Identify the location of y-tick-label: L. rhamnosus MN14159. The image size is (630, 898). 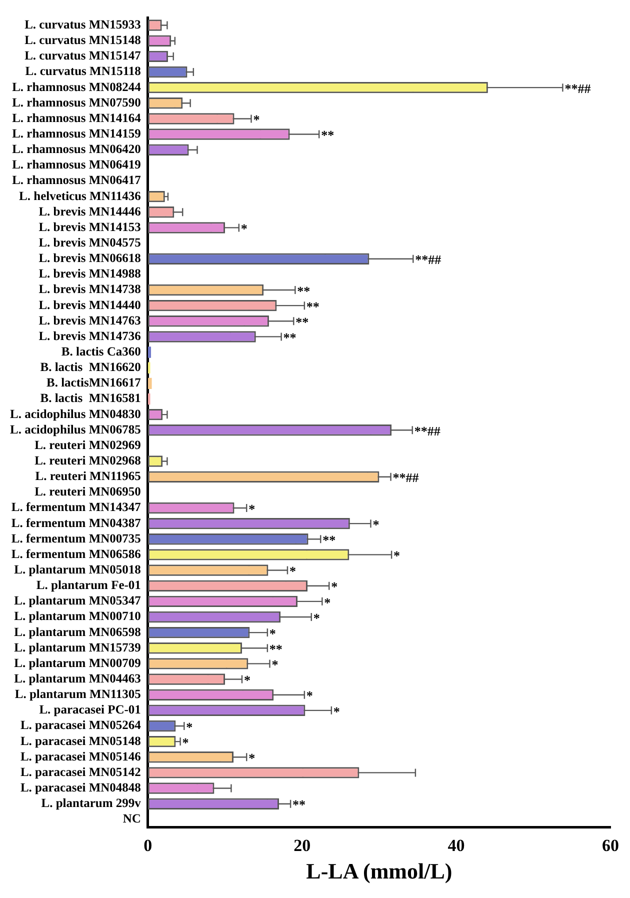
(76, 133).